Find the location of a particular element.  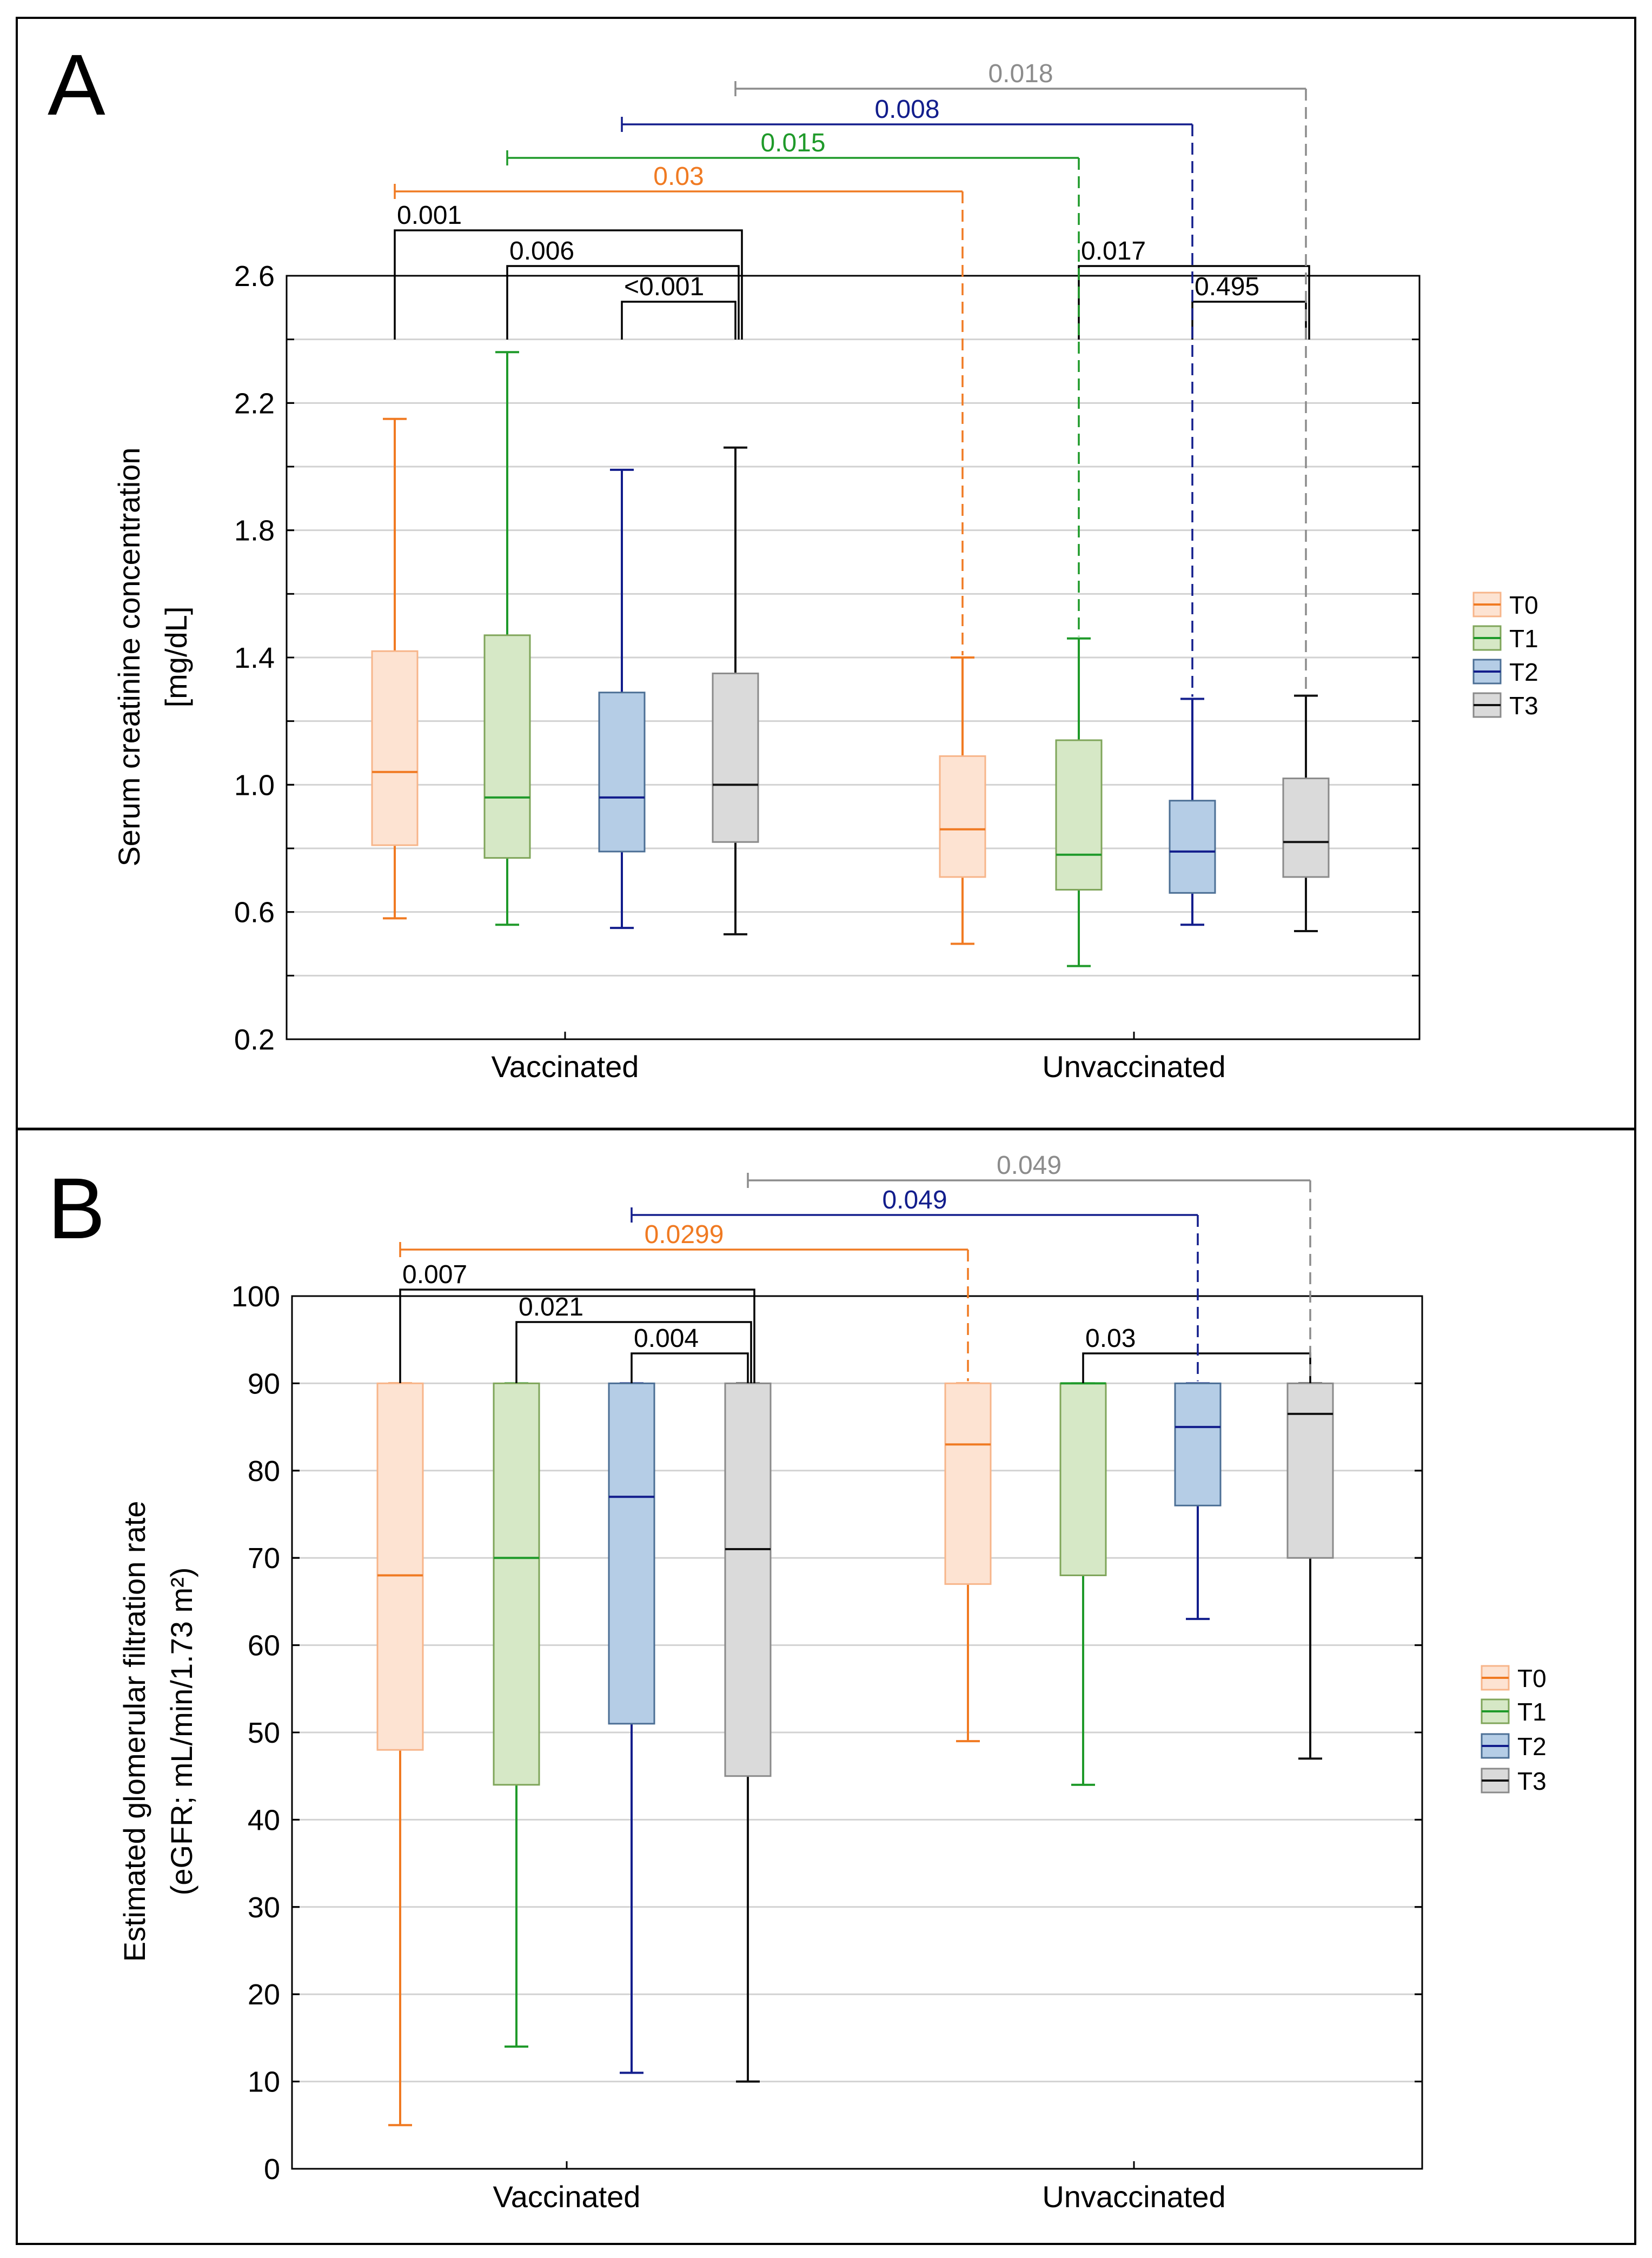

pb-ytick-label: 0 is located at coordinates (272, 2169).